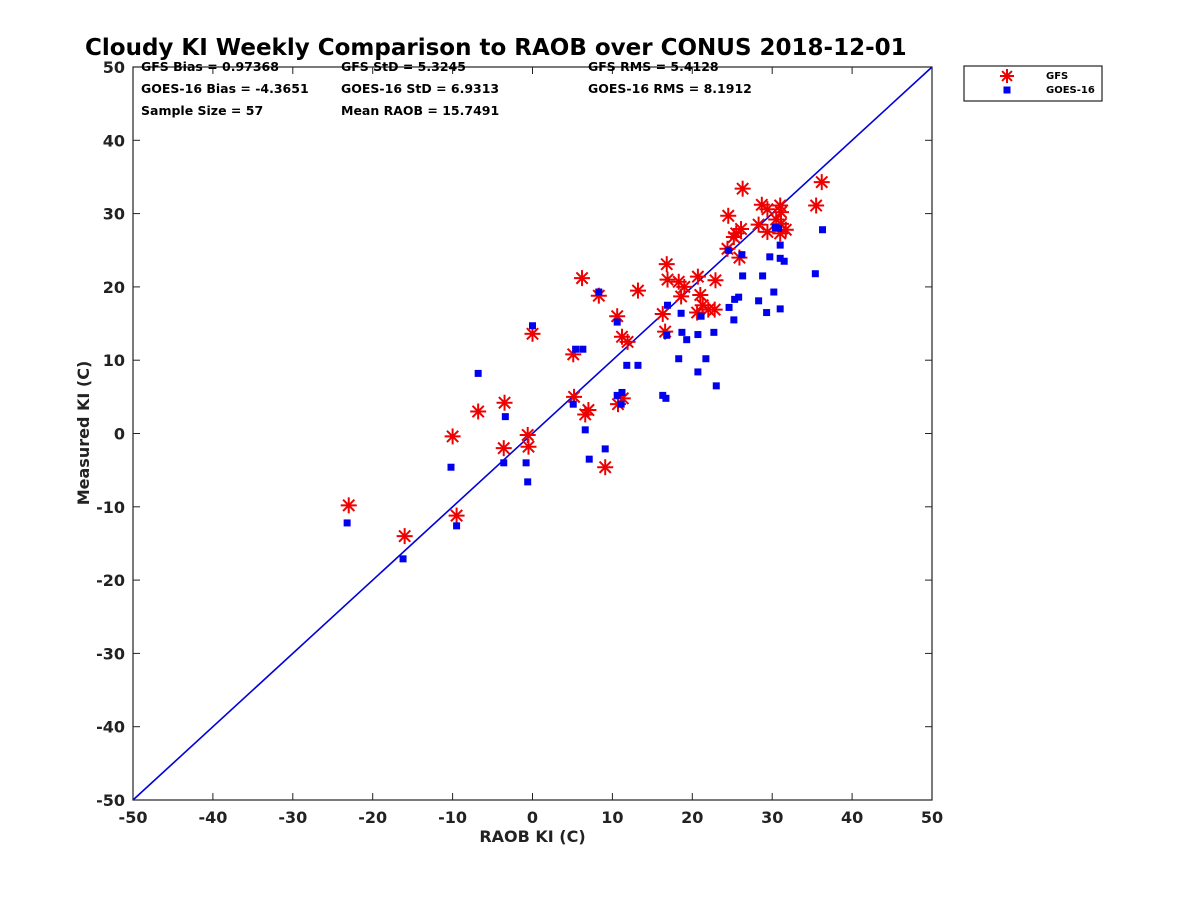  I want to click on legend-goes16-square, so click(1007, 90).